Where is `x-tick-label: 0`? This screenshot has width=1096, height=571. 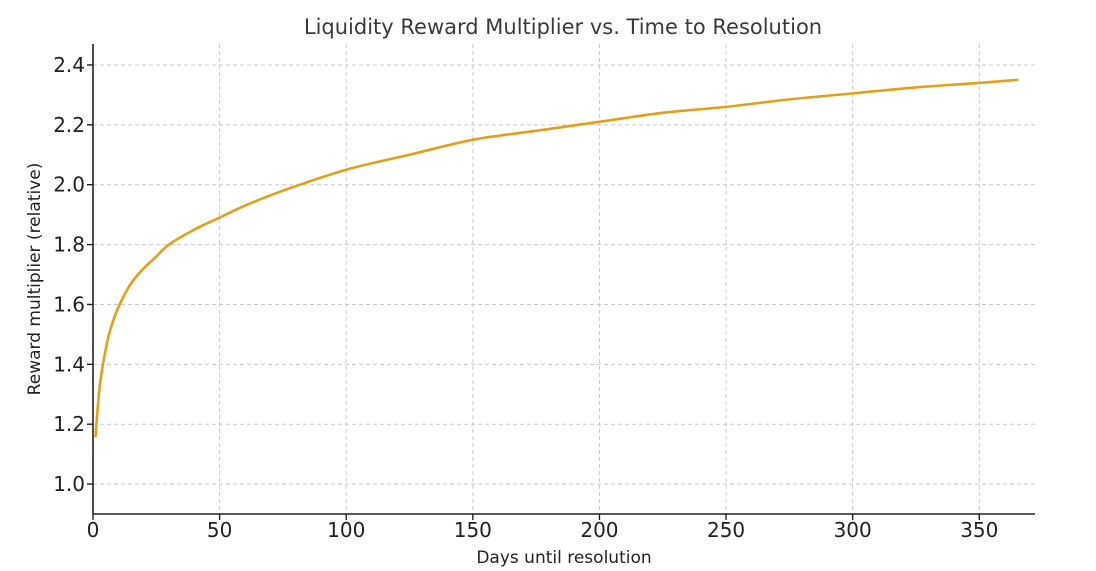 x-tick-label: 0 is located at coordinates (93, 530).